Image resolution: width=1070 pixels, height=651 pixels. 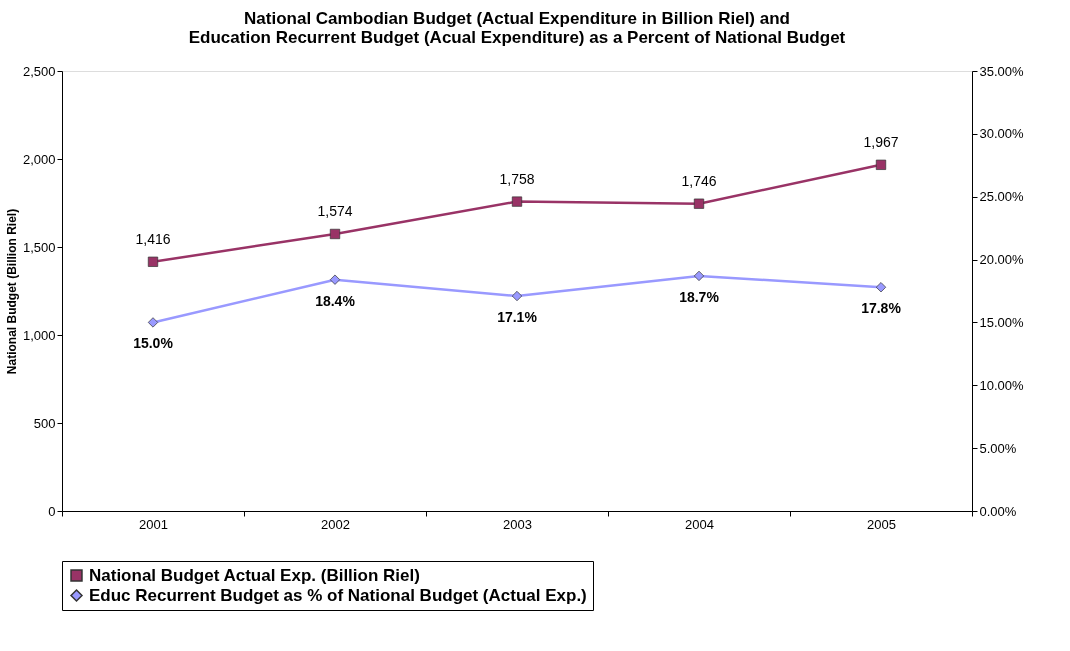 What do you see at coordinates (998, 448) in the screenshot?
I see `y2-tick-label: 5.00%` at bounding box center [998, 448].